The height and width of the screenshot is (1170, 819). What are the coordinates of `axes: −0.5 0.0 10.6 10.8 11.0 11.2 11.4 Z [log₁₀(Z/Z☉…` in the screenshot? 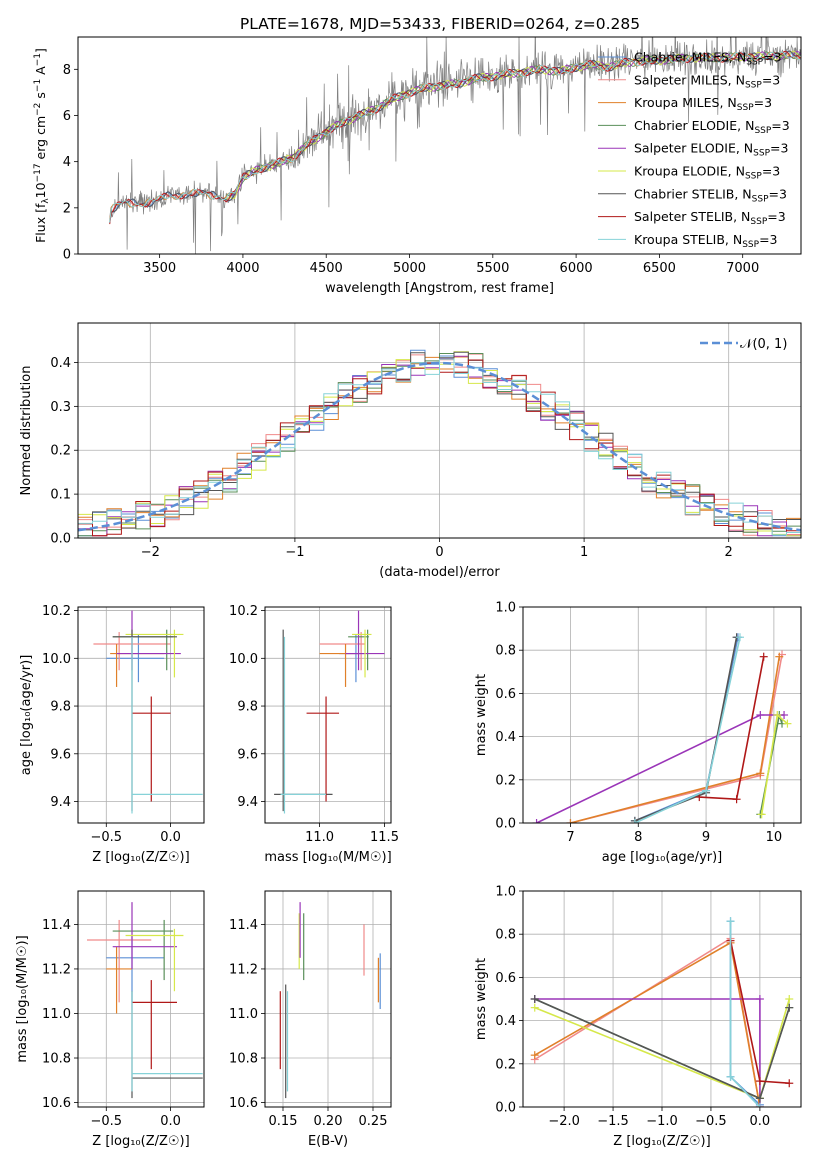 It's located at (110, 1019).